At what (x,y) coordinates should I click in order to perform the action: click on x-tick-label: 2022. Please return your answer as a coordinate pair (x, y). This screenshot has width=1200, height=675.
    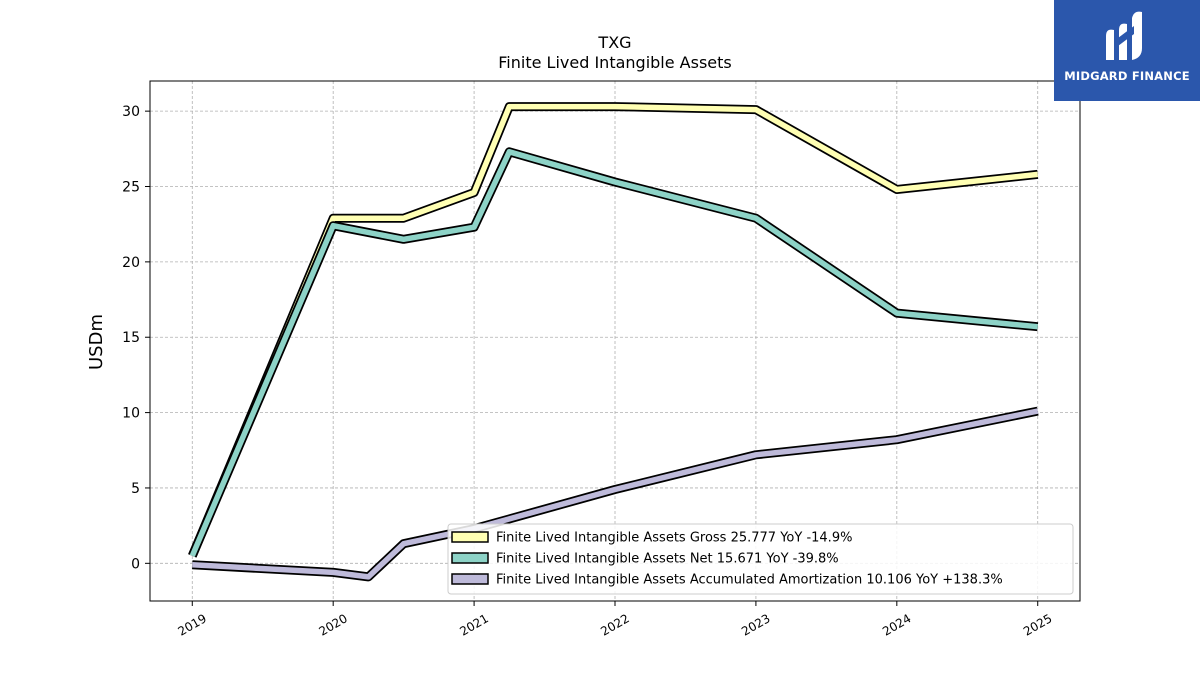
    Looking at the image, I should click on (614, 624).